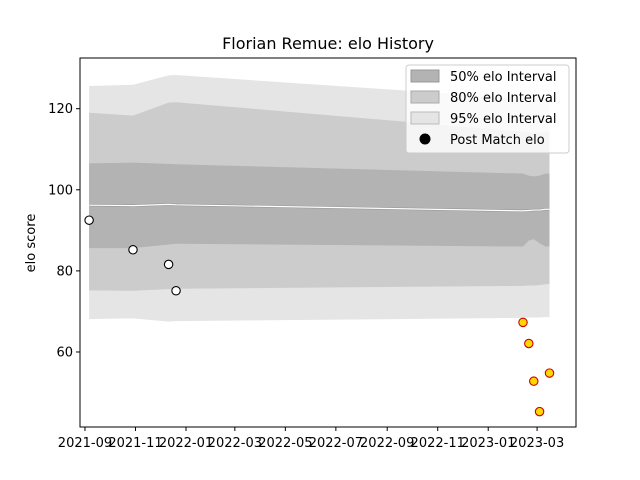  What do you see at coordinates (336, 443) in the screenshot?
I see `x-tick-label-2022-07: 2022-07` at bounding box center [336, 443].